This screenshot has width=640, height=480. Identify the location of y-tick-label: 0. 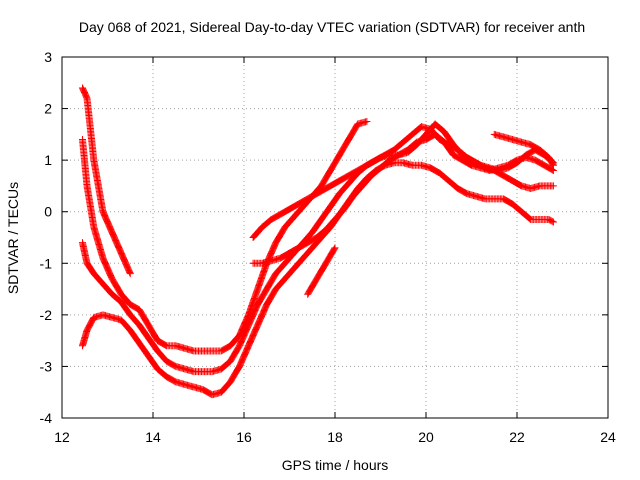
(48, 212).